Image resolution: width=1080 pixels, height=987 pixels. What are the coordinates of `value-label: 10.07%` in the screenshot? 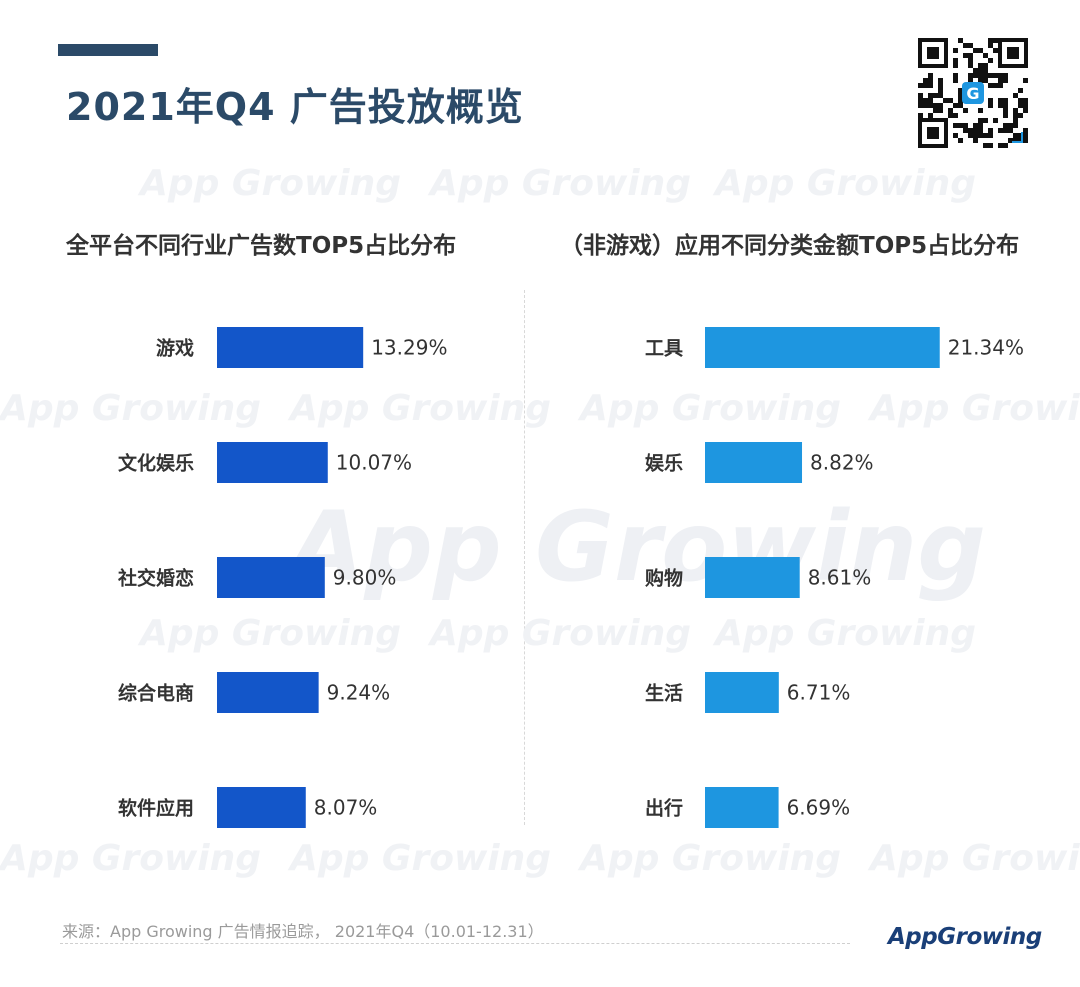 It's located at (374, 463).